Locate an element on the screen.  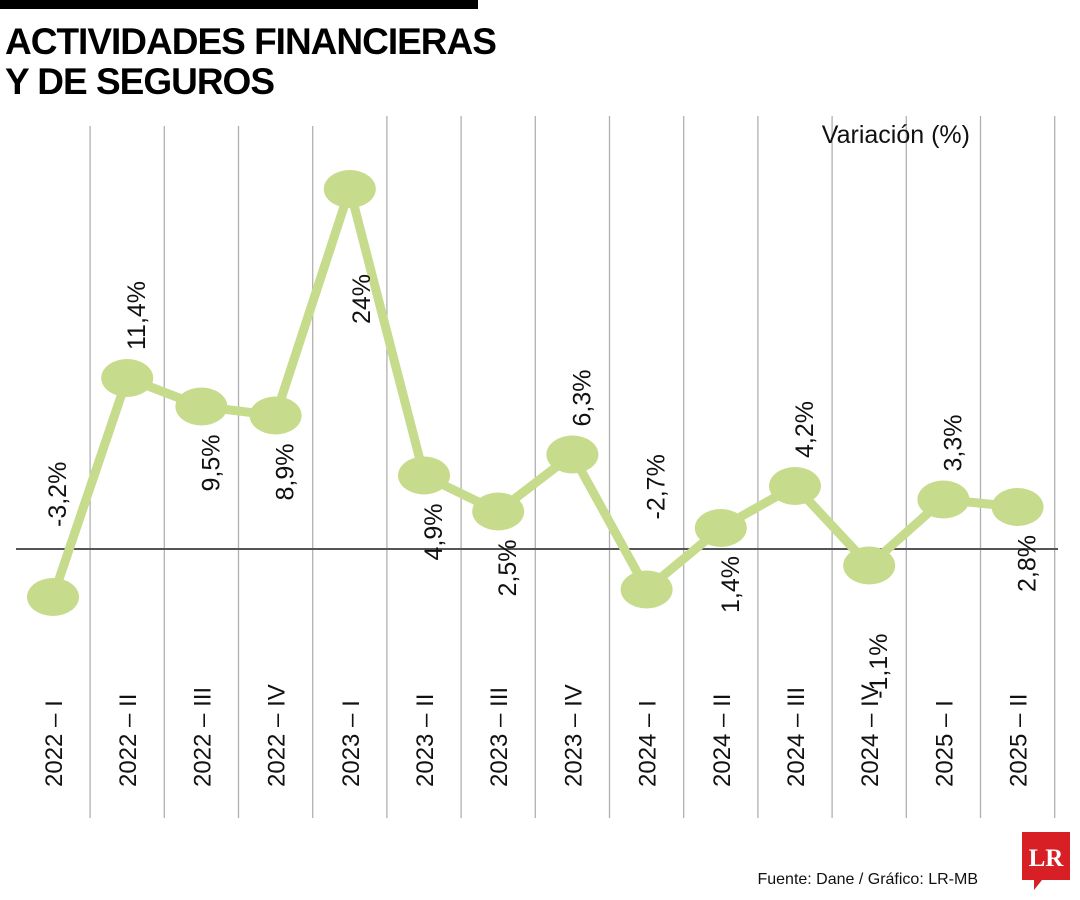
y-axis-label: Variación (%) is located at coordinates (896, 135).